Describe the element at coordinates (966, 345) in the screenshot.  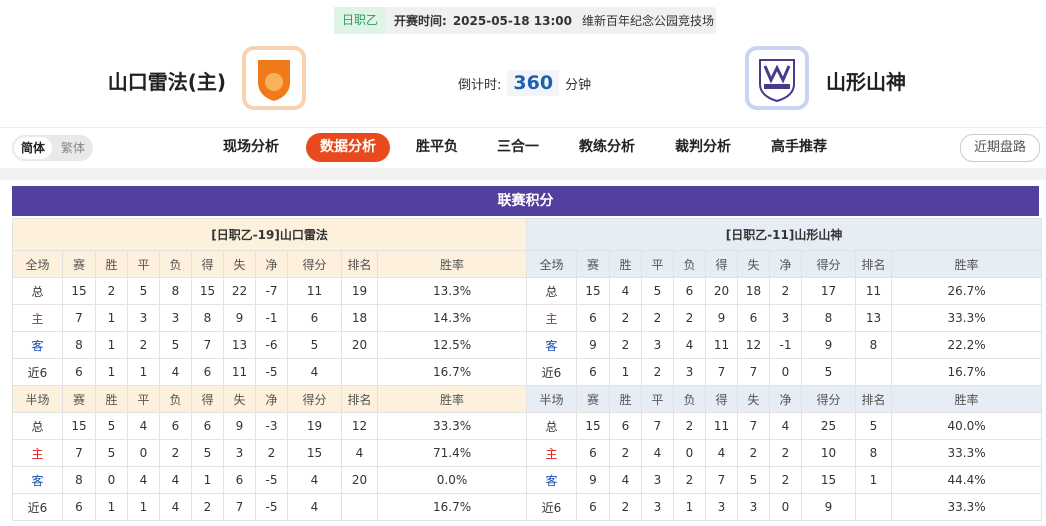
I see `cell: 22.2%` at that location.